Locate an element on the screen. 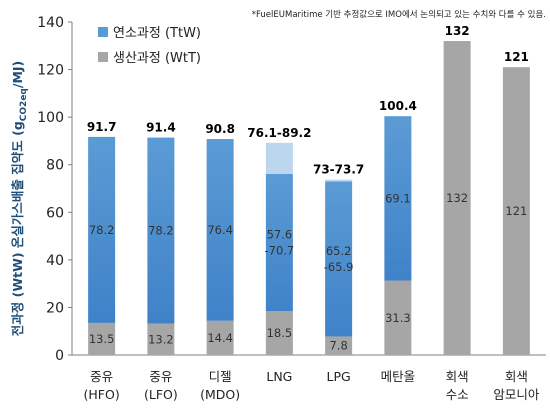 Image resolution: width=550 pixels, height=410 pixels. total-value-label: 91.4 is located at coordinates (161, 128).